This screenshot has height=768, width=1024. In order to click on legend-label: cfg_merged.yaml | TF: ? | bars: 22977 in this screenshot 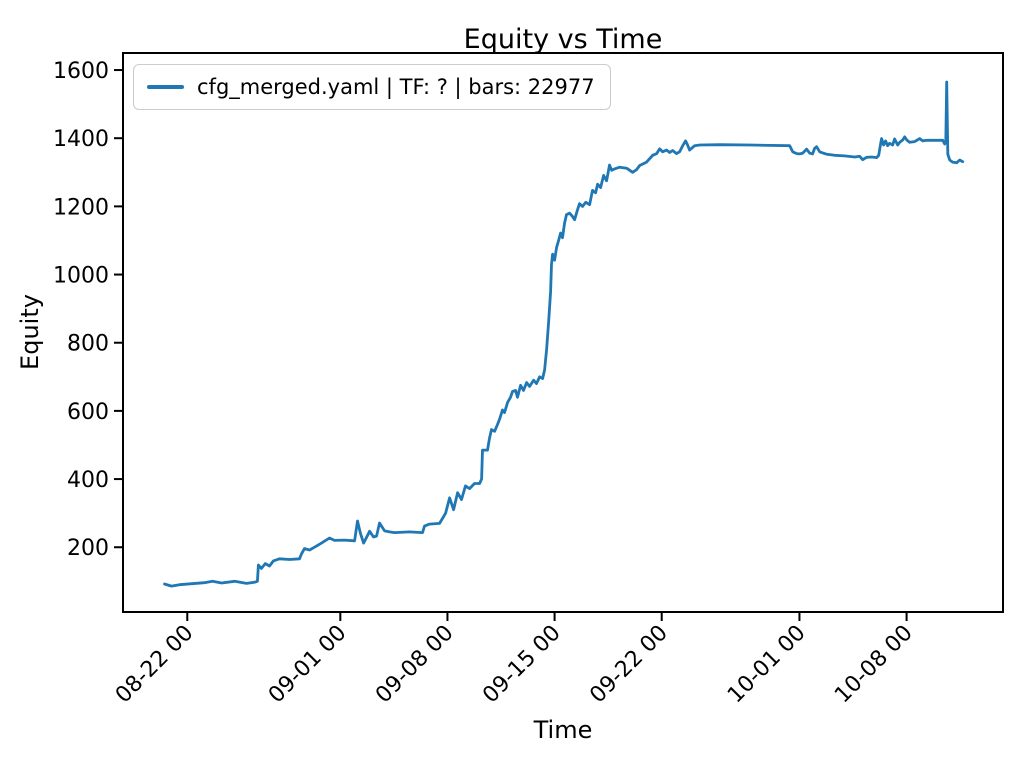, I will do `click(396, 87)`.